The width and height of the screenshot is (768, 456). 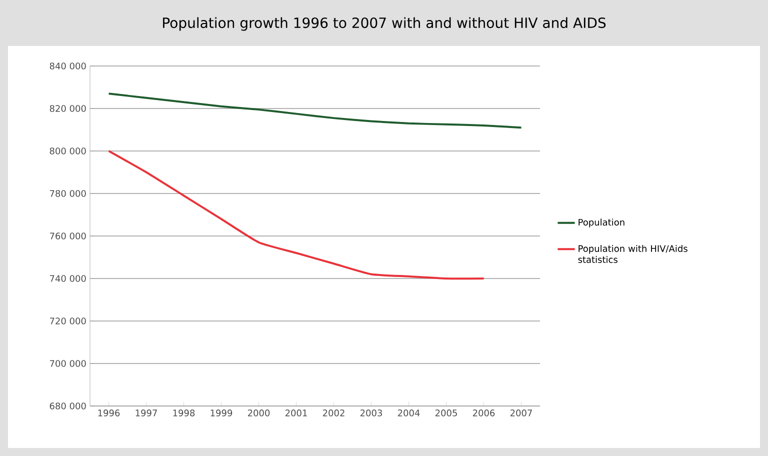 What do you see at coordinates (483, 413) in the screenshot?
I see `x-tick-label: 2006` at bounding box center [483, 413].